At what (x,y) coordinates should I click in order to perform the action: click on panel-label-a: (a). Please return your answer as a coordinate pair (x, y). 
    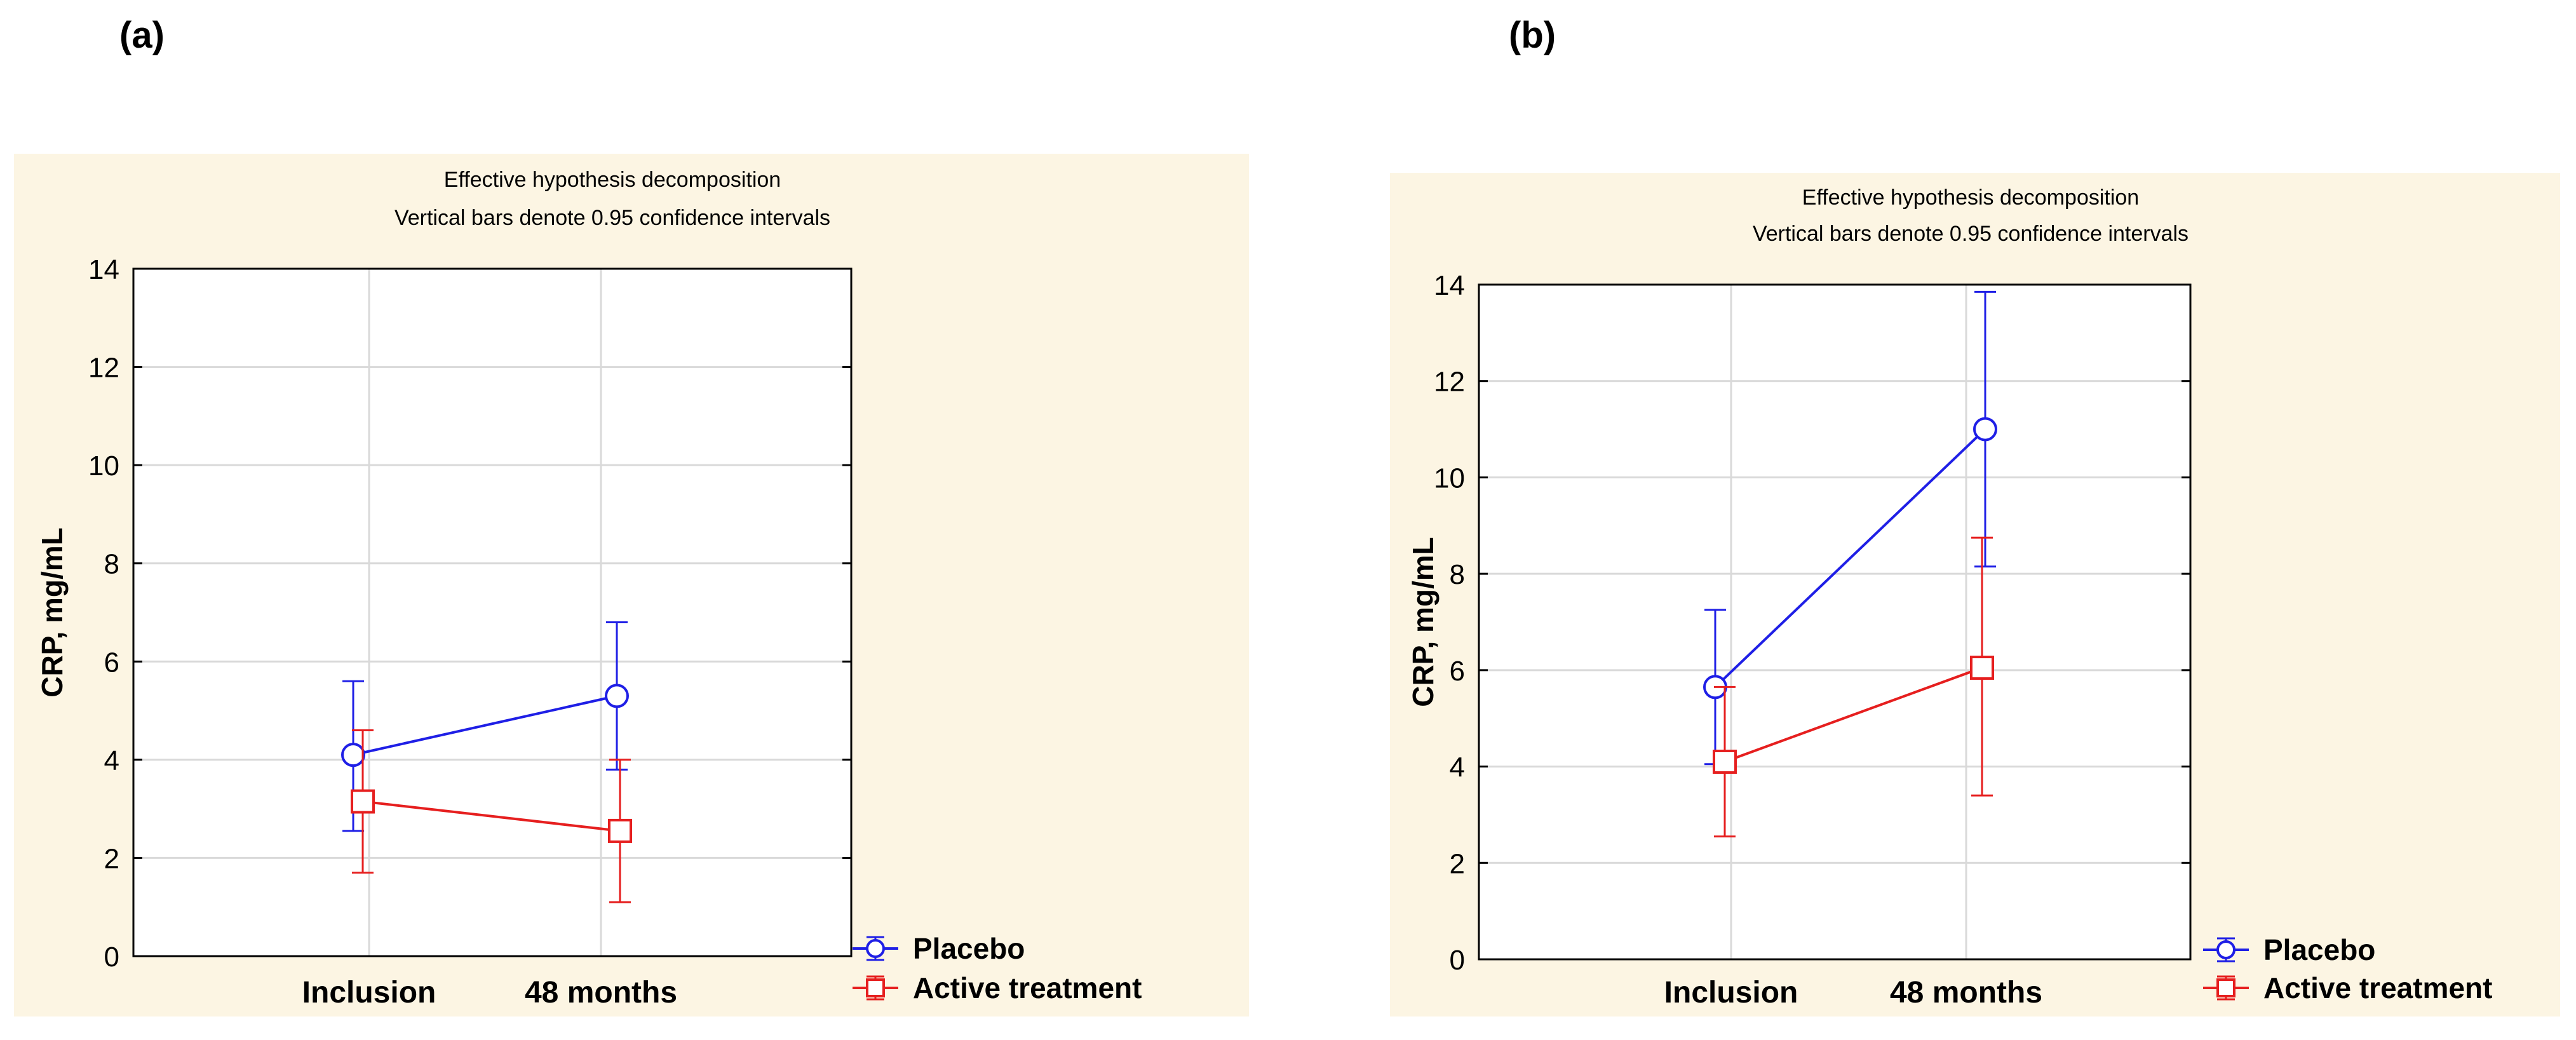
    Looking at the image, I should click on (142, 35).